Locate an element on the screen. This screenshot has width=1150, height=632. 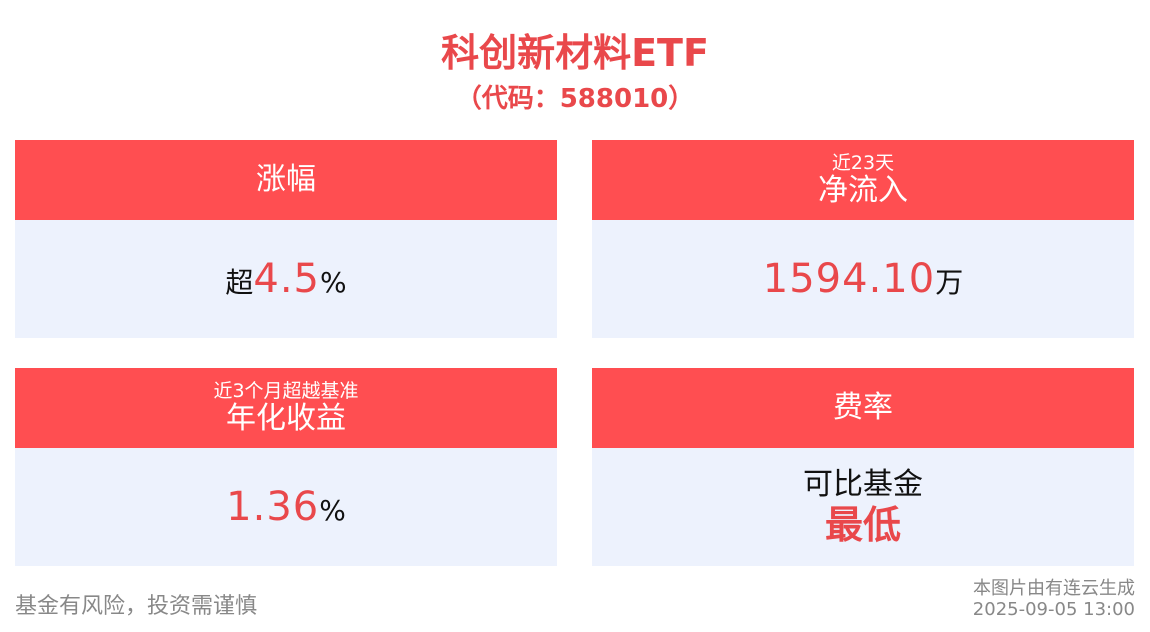
value-number: 1594.10 is located at coordinates (849, 279).